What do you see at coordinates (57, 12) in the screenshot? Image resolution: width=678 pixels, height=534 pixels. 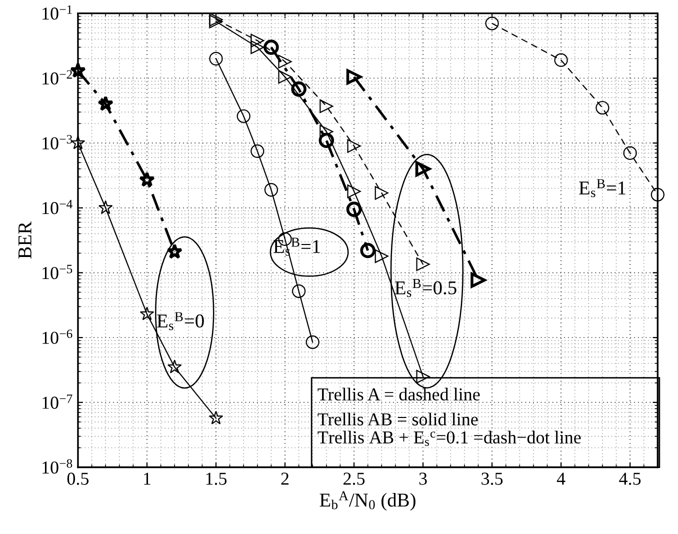 I see `y-tick-label: 10$^{−1}$` at bounding box center [57, 12].